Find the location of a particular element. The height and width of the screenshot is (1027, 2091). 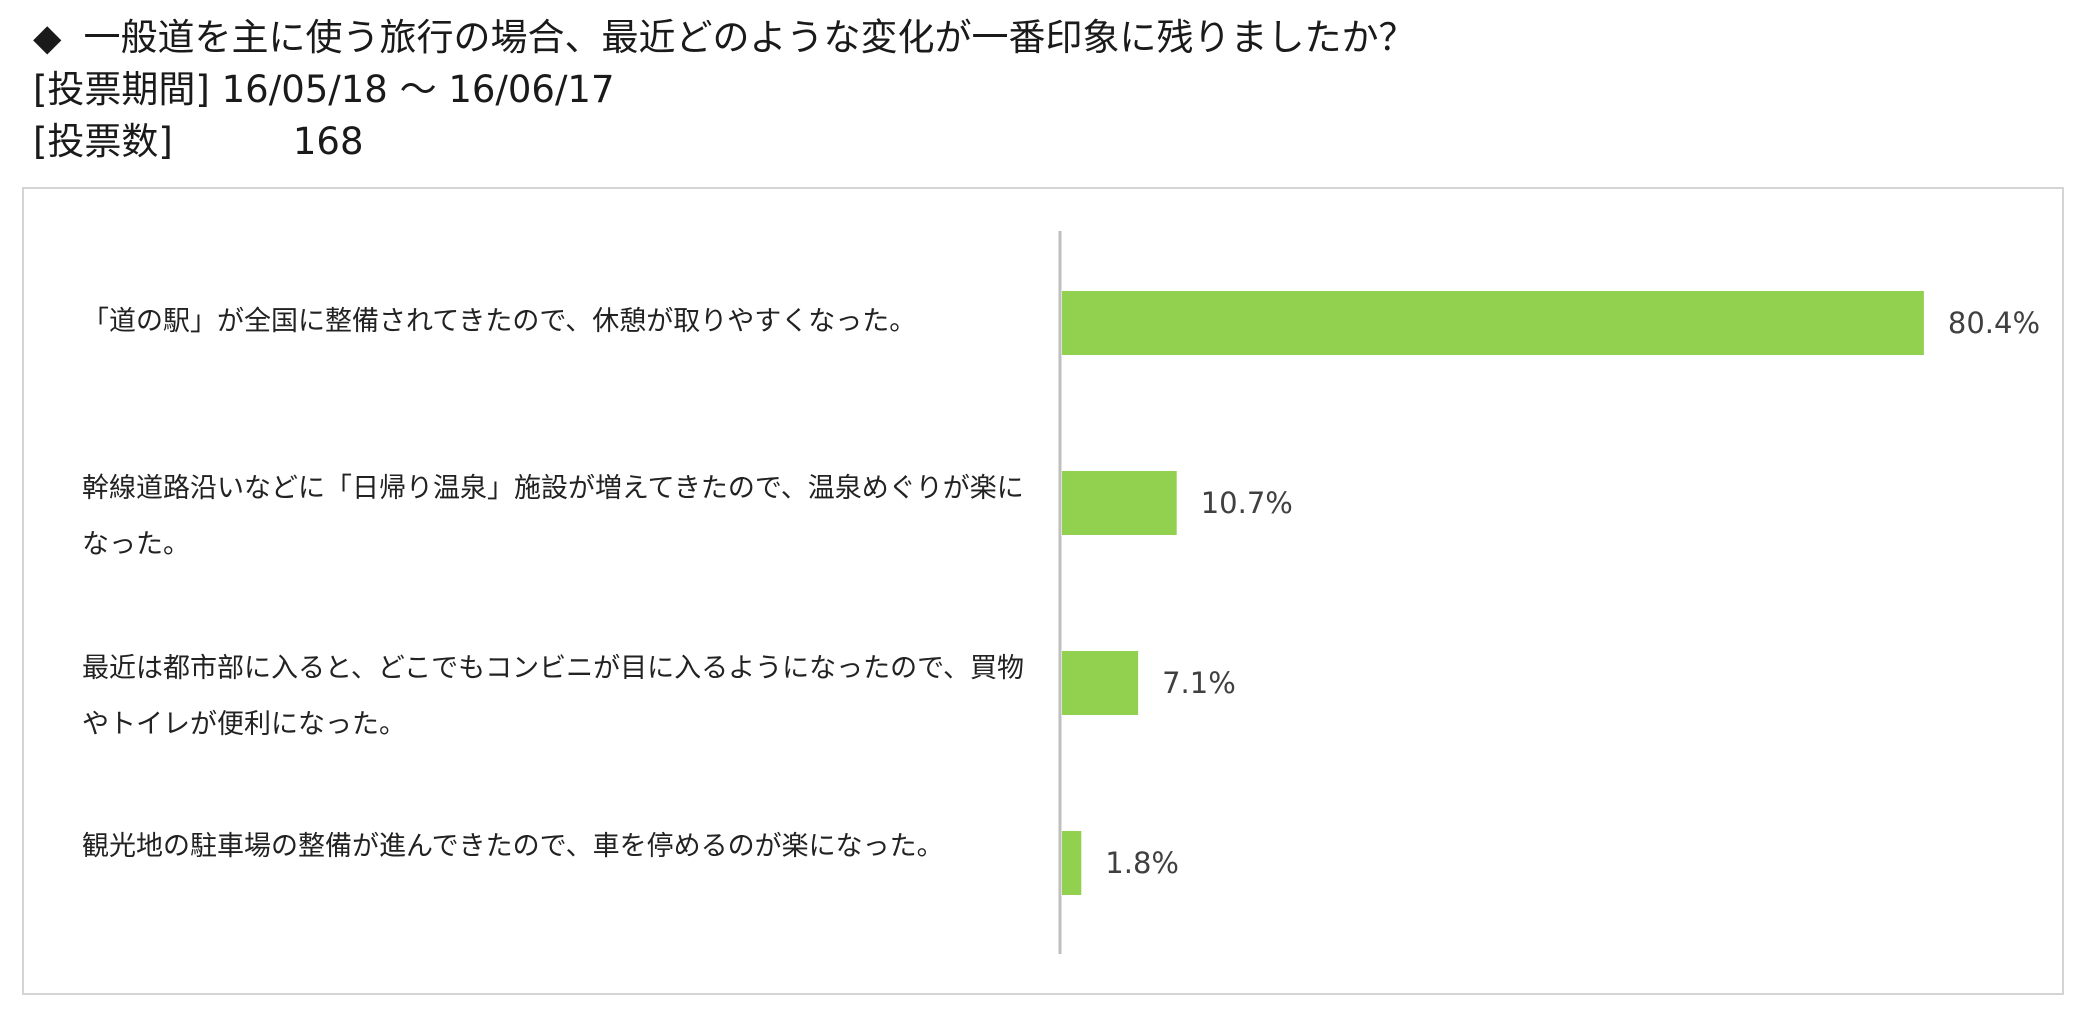

voting-period-line: [投票期間] 16/05/18 ～ 16/06/17 is located at coordinates (724, 90).